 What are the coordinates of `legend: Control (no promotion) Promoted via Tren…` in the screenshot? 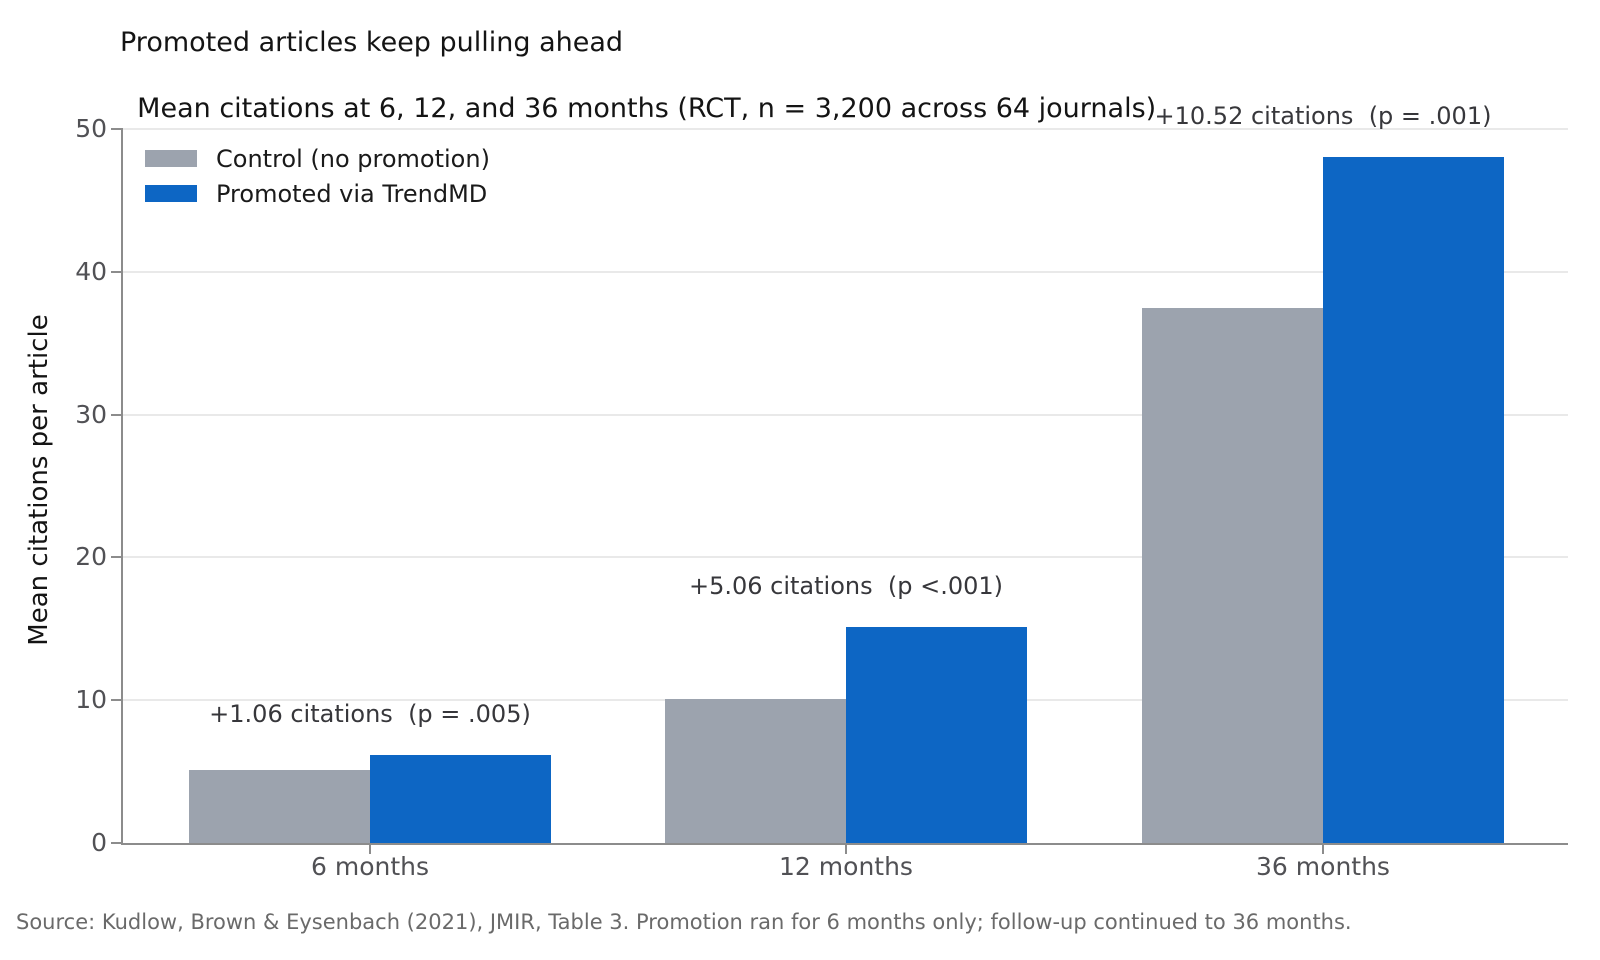 It's located at (317, 176).